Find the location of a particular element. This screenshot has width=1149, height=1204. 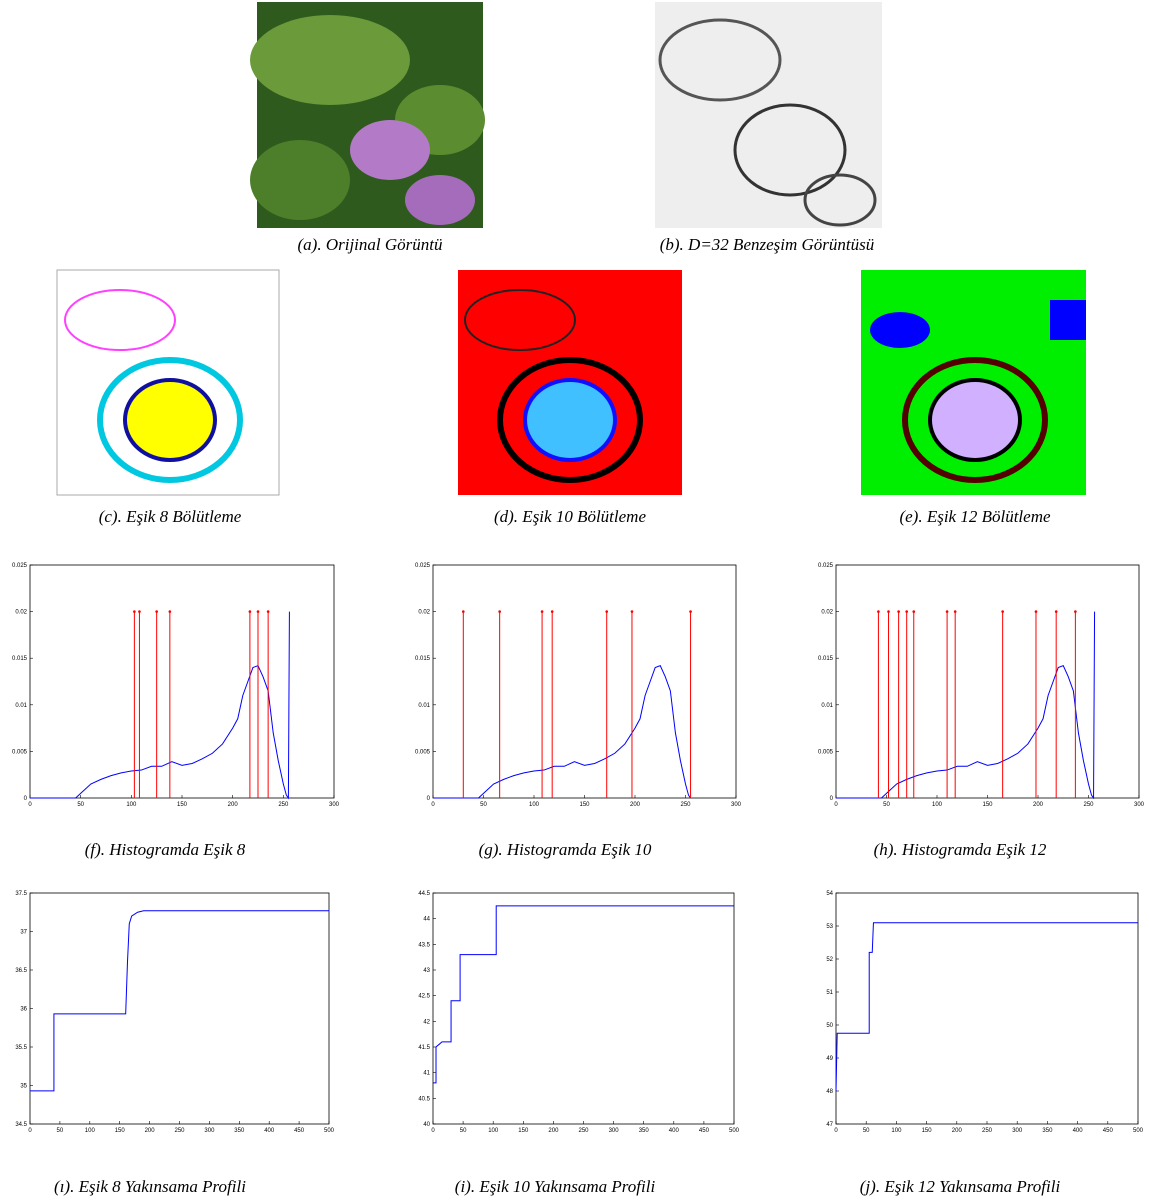

y-tick-label: 0.015 is located at coordinates (423, 659).